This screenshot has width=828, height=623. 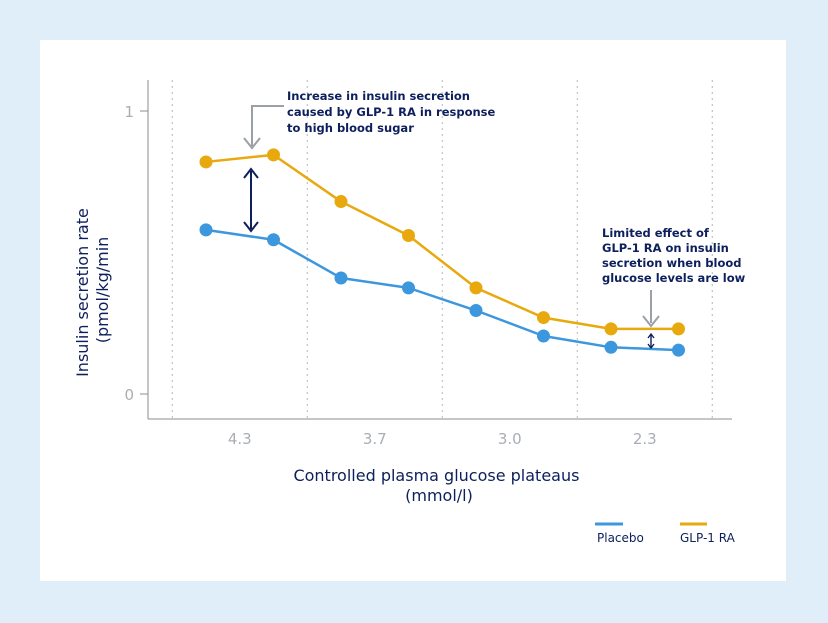 I want to click on x-tick-label: 2.3, so click(x=645, y=439).